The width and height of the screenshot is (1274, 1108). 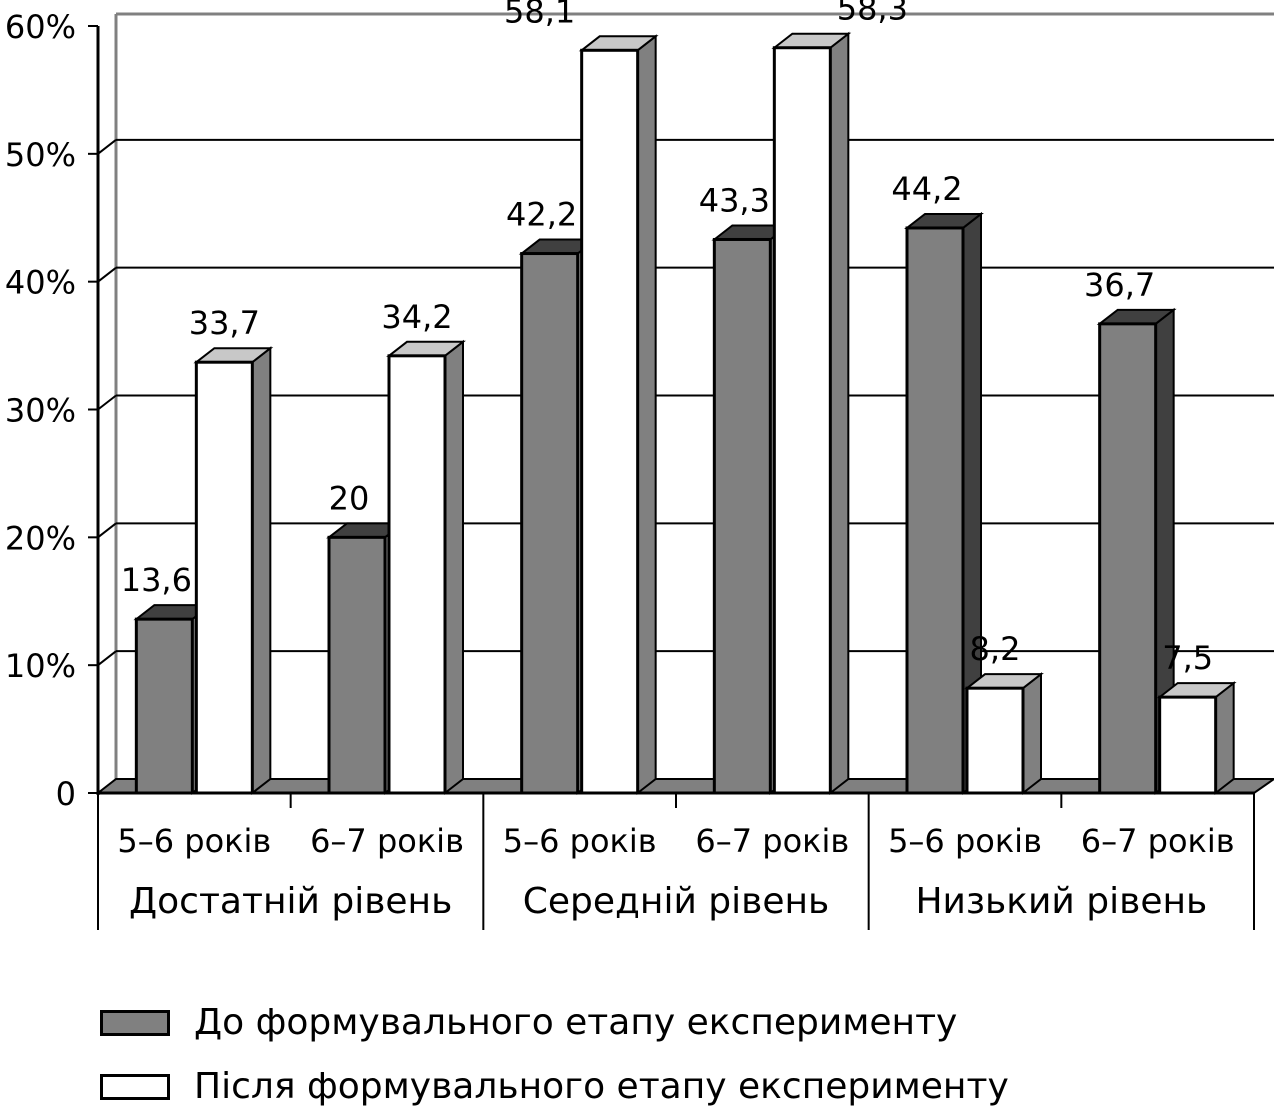 I want to click on y-tick-label: 30%, so click(x=40, y=411).